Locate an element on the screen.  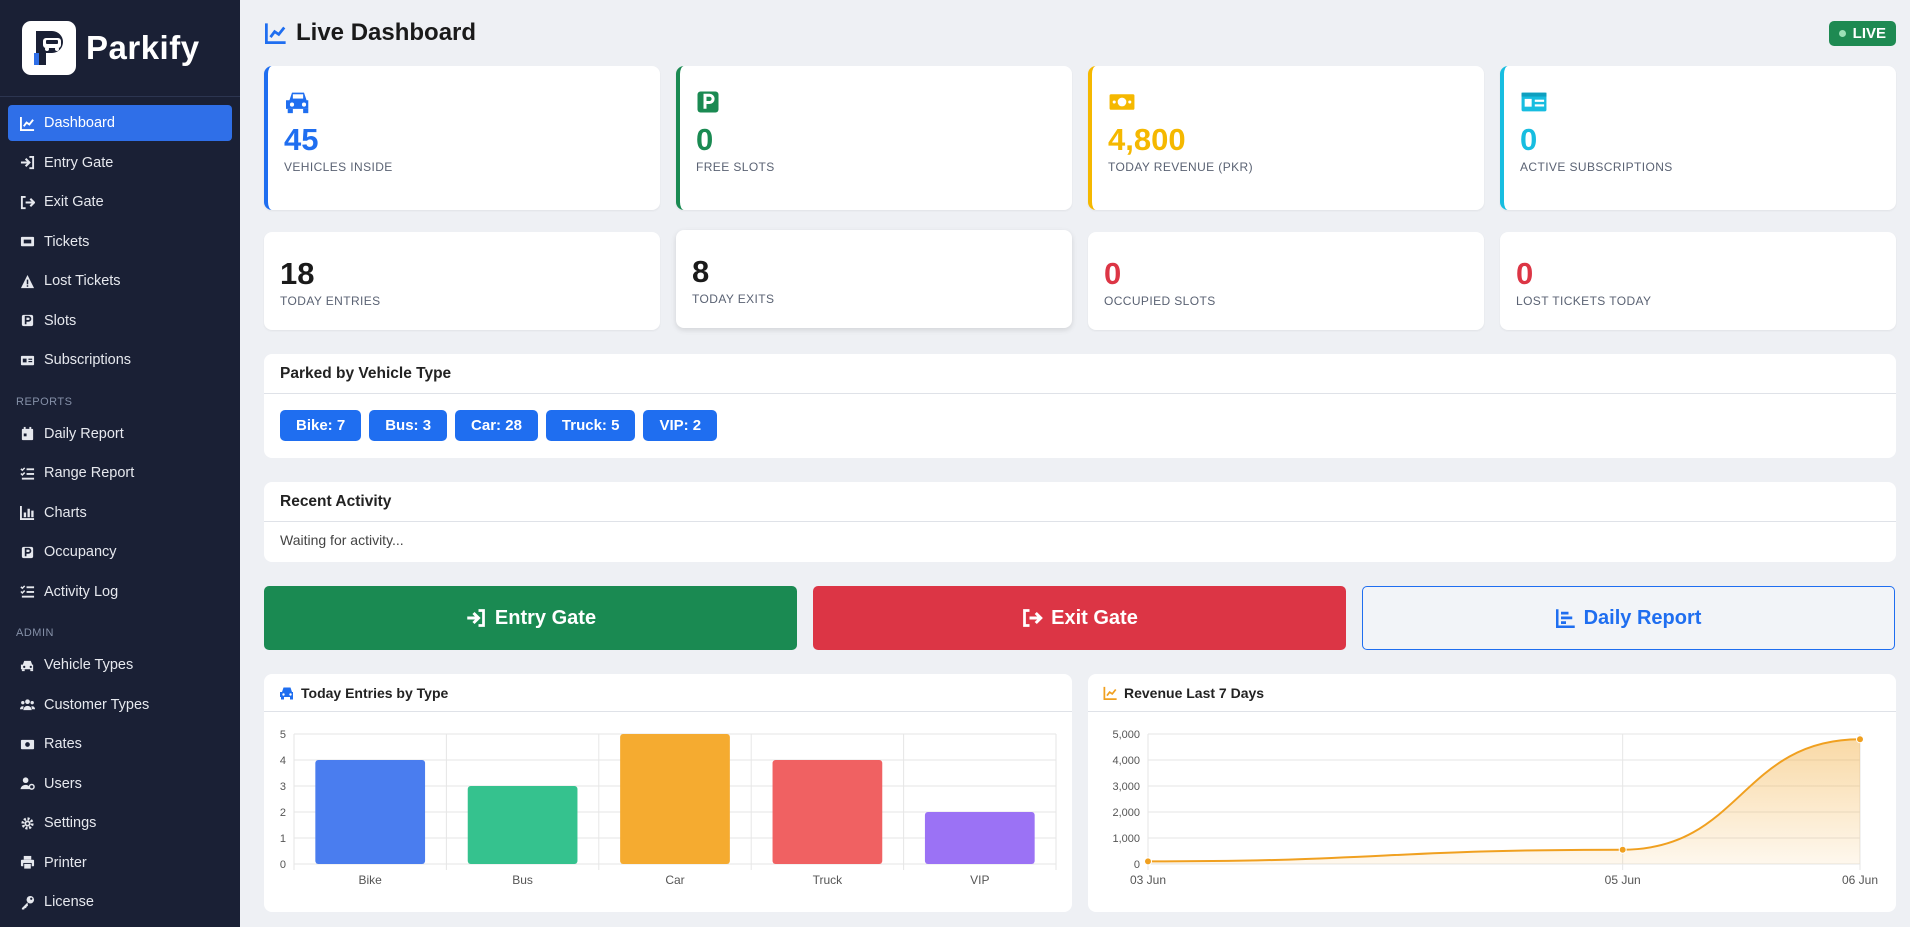
sidebar-item-label: Rates is located at coordinates (63, 744).